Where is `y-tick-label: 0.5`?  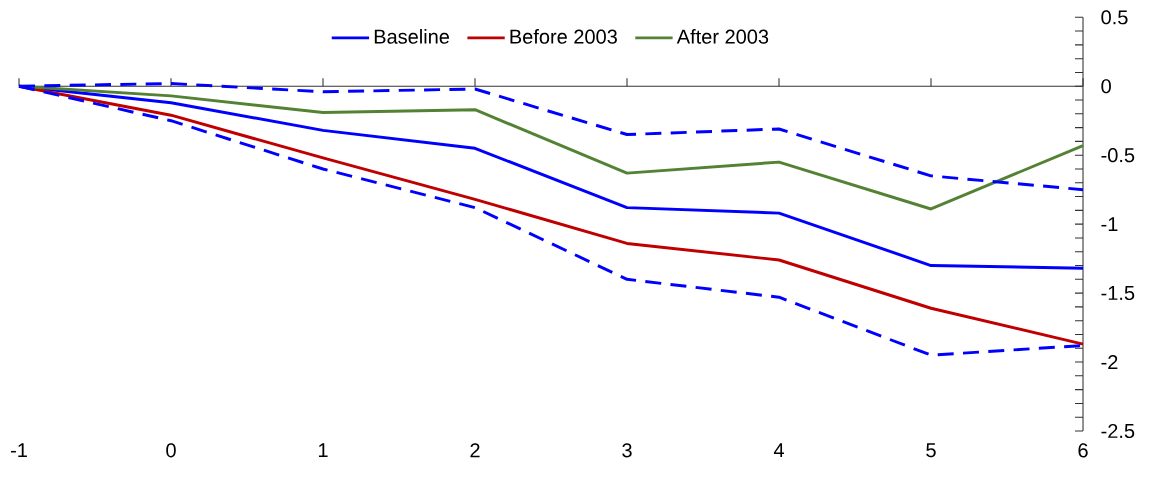
y-tick-label: 0.5 is located at coordinates (1114, 17).